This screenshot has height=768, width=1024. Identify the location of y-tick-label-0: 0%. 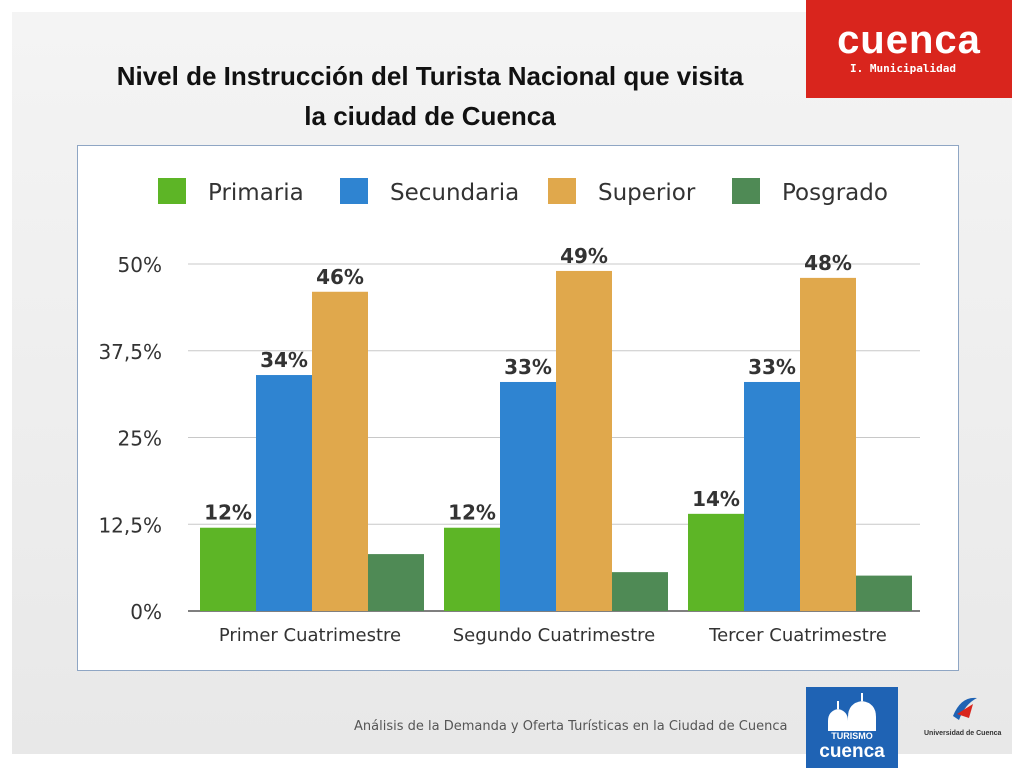
(146, 612).